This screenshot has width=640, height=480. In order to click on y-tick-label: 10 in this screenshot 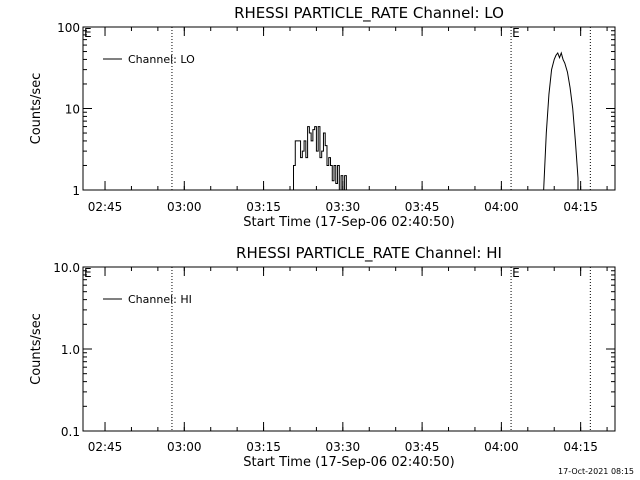, I will do `click(72, 110)`.